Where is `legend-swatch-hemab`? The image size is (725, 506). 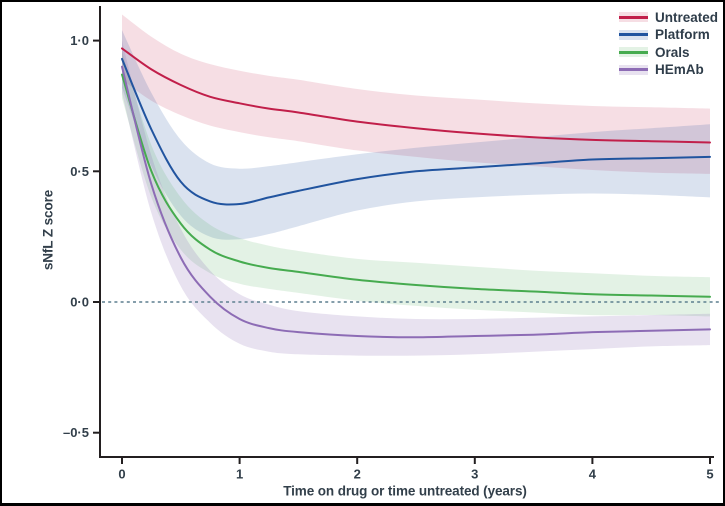
legend-swatch-hemab is located at coordinates (633, 69).